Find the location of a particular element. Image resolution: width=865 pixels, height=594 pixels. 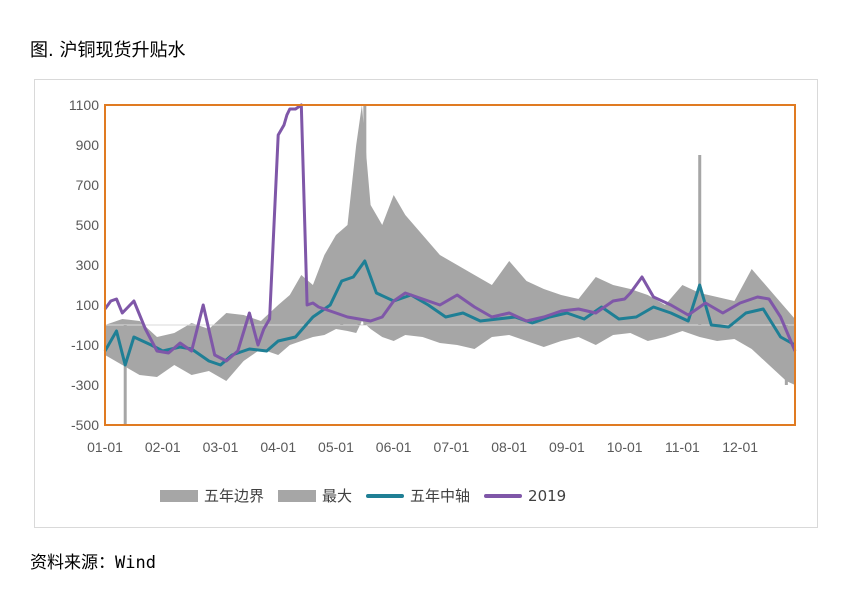

x-tick-label: 09-01 is located at coordinates (567, 447).